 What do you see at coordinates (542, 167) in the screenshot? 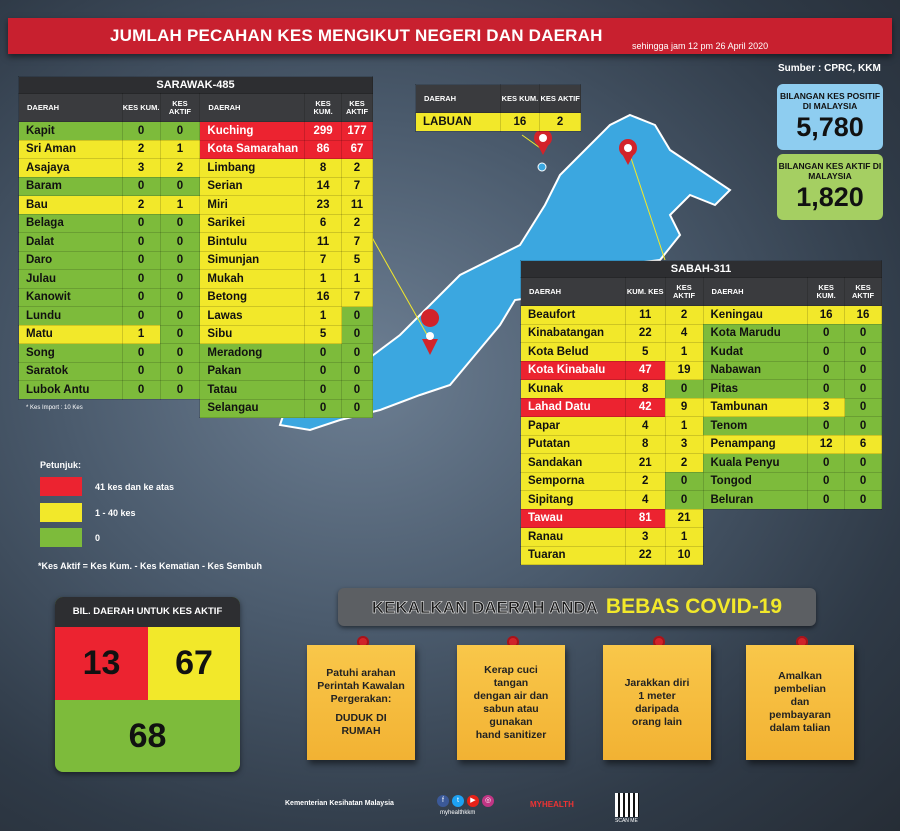
I see `labuan-island` at bounding box center [542, 167].